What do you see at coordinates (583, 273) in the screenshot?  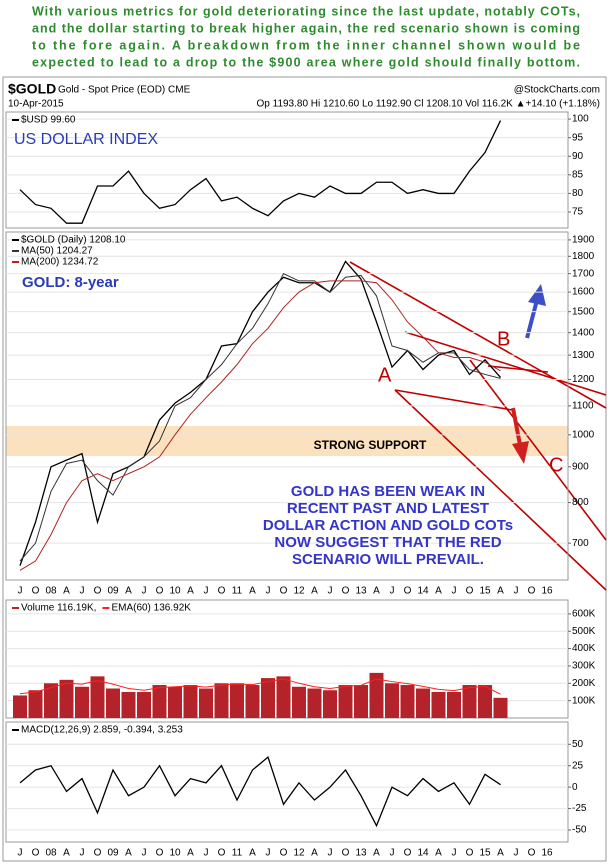 I see `y-tick-label: 1700` at bounding box center [583, 273].